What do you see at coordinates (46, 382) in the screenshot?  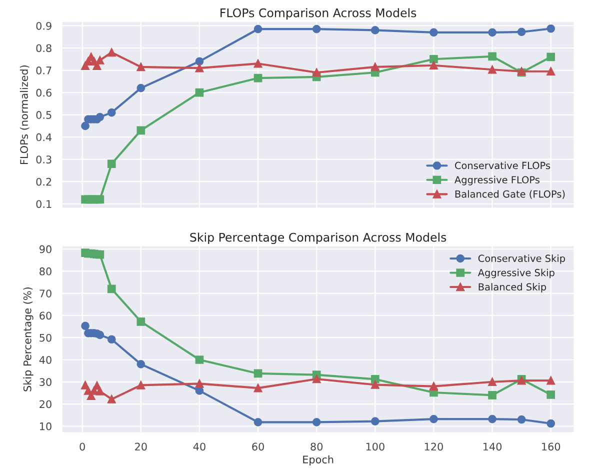 I see `y-tick-label: 30` at bounding box center [46, 382].